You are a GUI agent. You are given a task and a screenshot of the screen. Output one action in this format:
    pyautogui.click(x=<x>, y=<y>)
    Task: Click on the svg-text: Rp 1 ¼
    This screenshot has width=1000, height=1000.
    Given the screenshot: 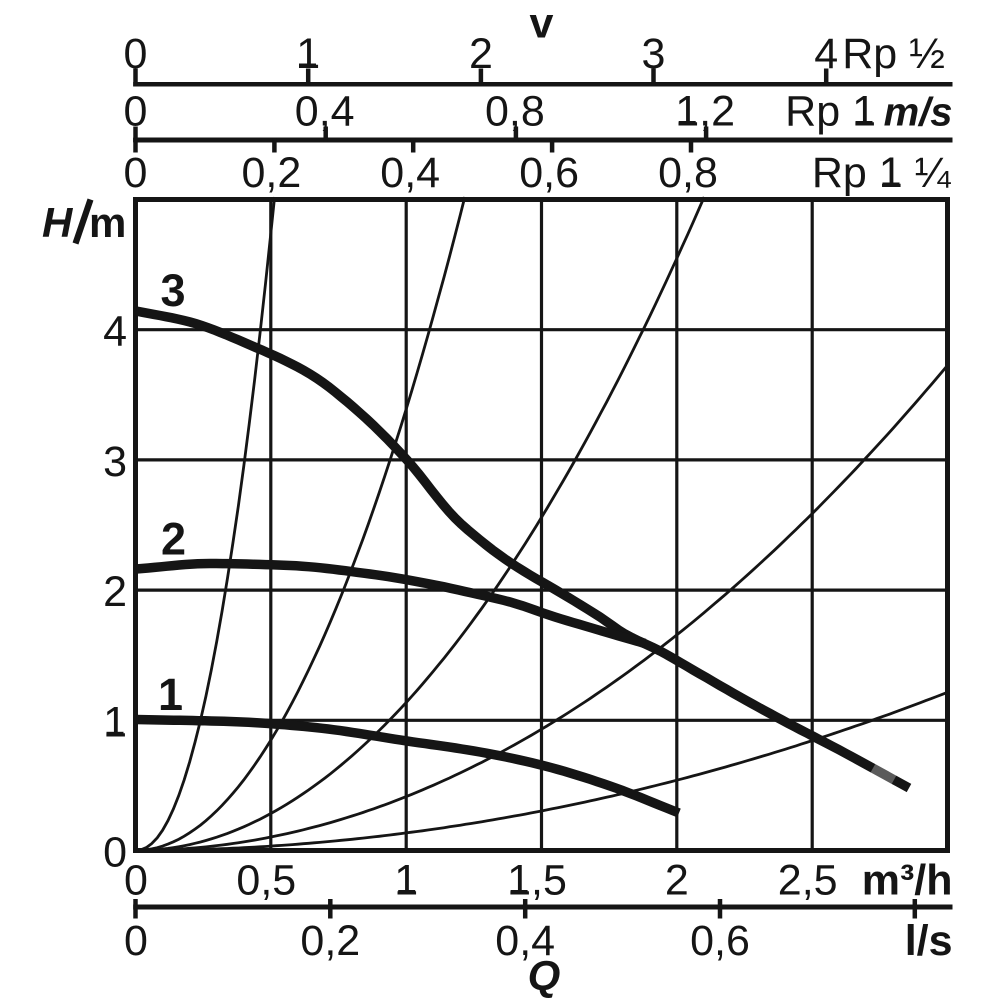 What is the action you would take?
    pyautogui.click(x=882, y=173)
    